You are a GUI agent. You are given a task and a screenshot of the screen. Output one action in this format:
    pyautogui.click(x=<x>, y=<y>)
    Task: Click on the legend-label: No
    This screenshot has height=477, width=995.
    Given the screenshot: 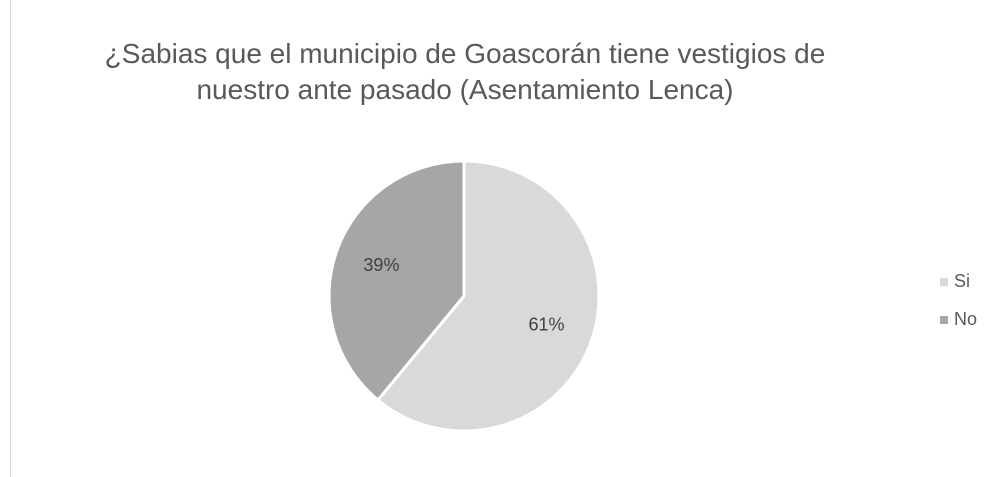 What is the action you would take?
    pyautogui.click(x=965, y=319)
    